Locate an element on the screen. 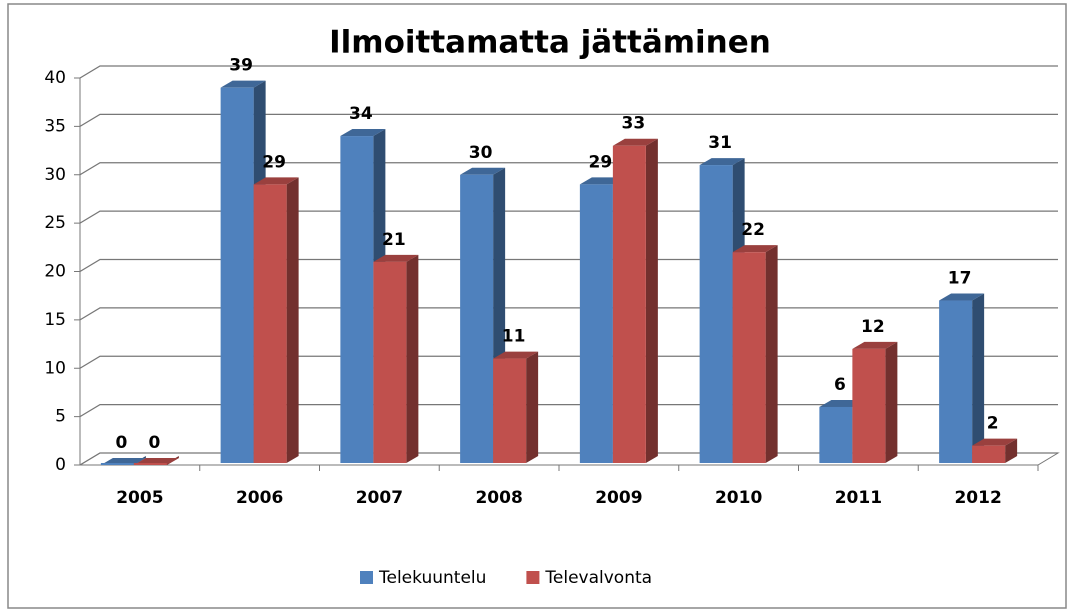 The height and width of the screenshot is (612, 1070). y-tick-label: 5 is located at coordinates (60, 417).